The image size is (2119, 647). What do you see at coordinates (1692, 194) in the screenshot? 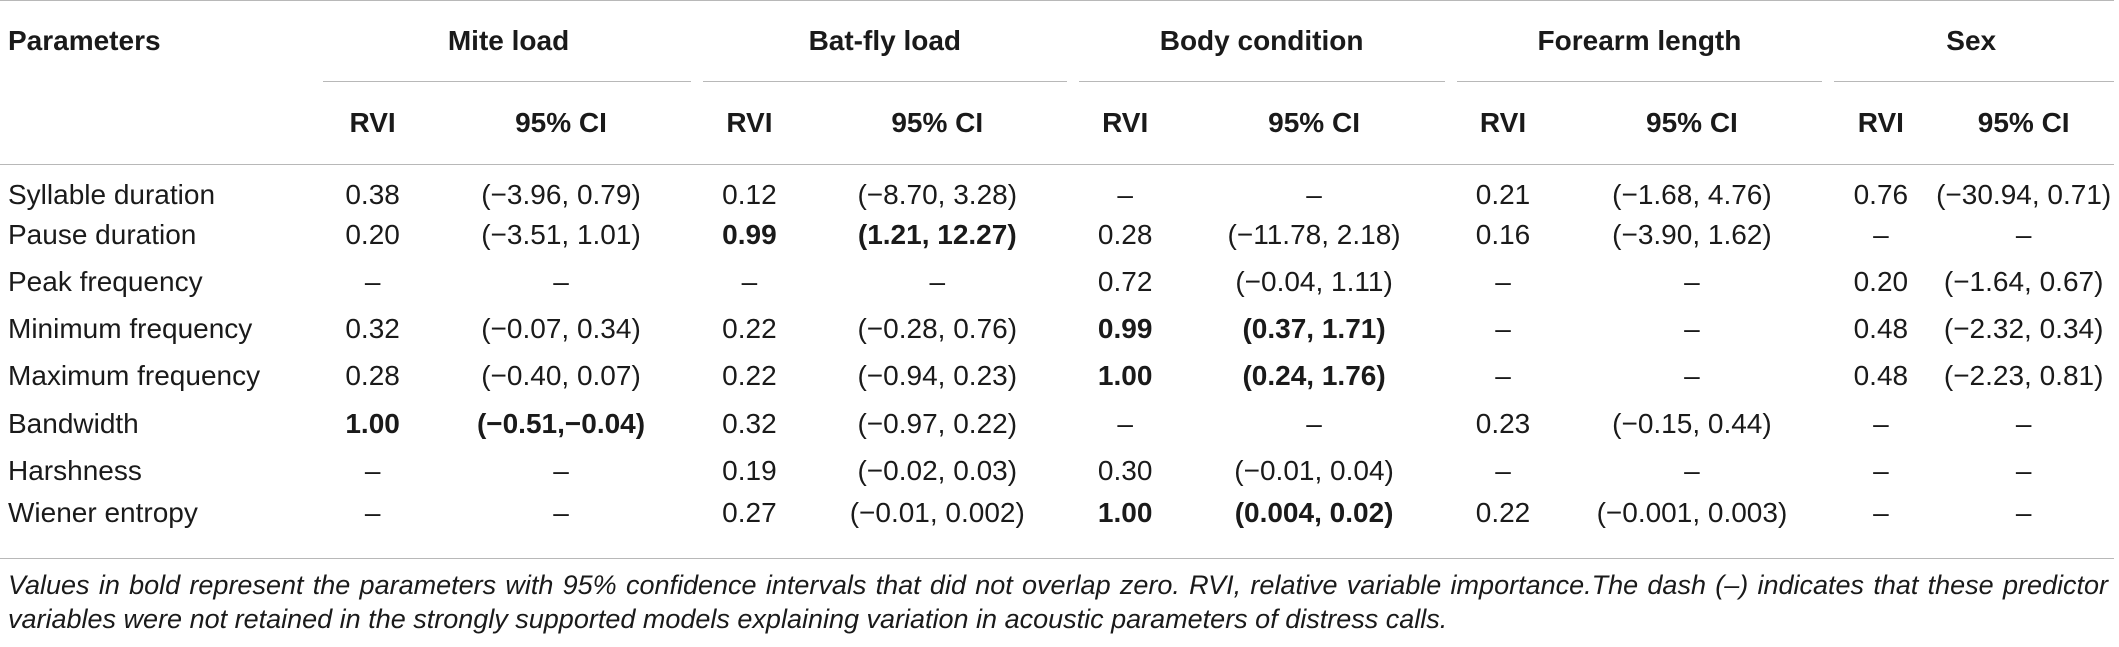
I see `ci-cell: (−1.68, 4.76)` at bounding box center [1692, 194].